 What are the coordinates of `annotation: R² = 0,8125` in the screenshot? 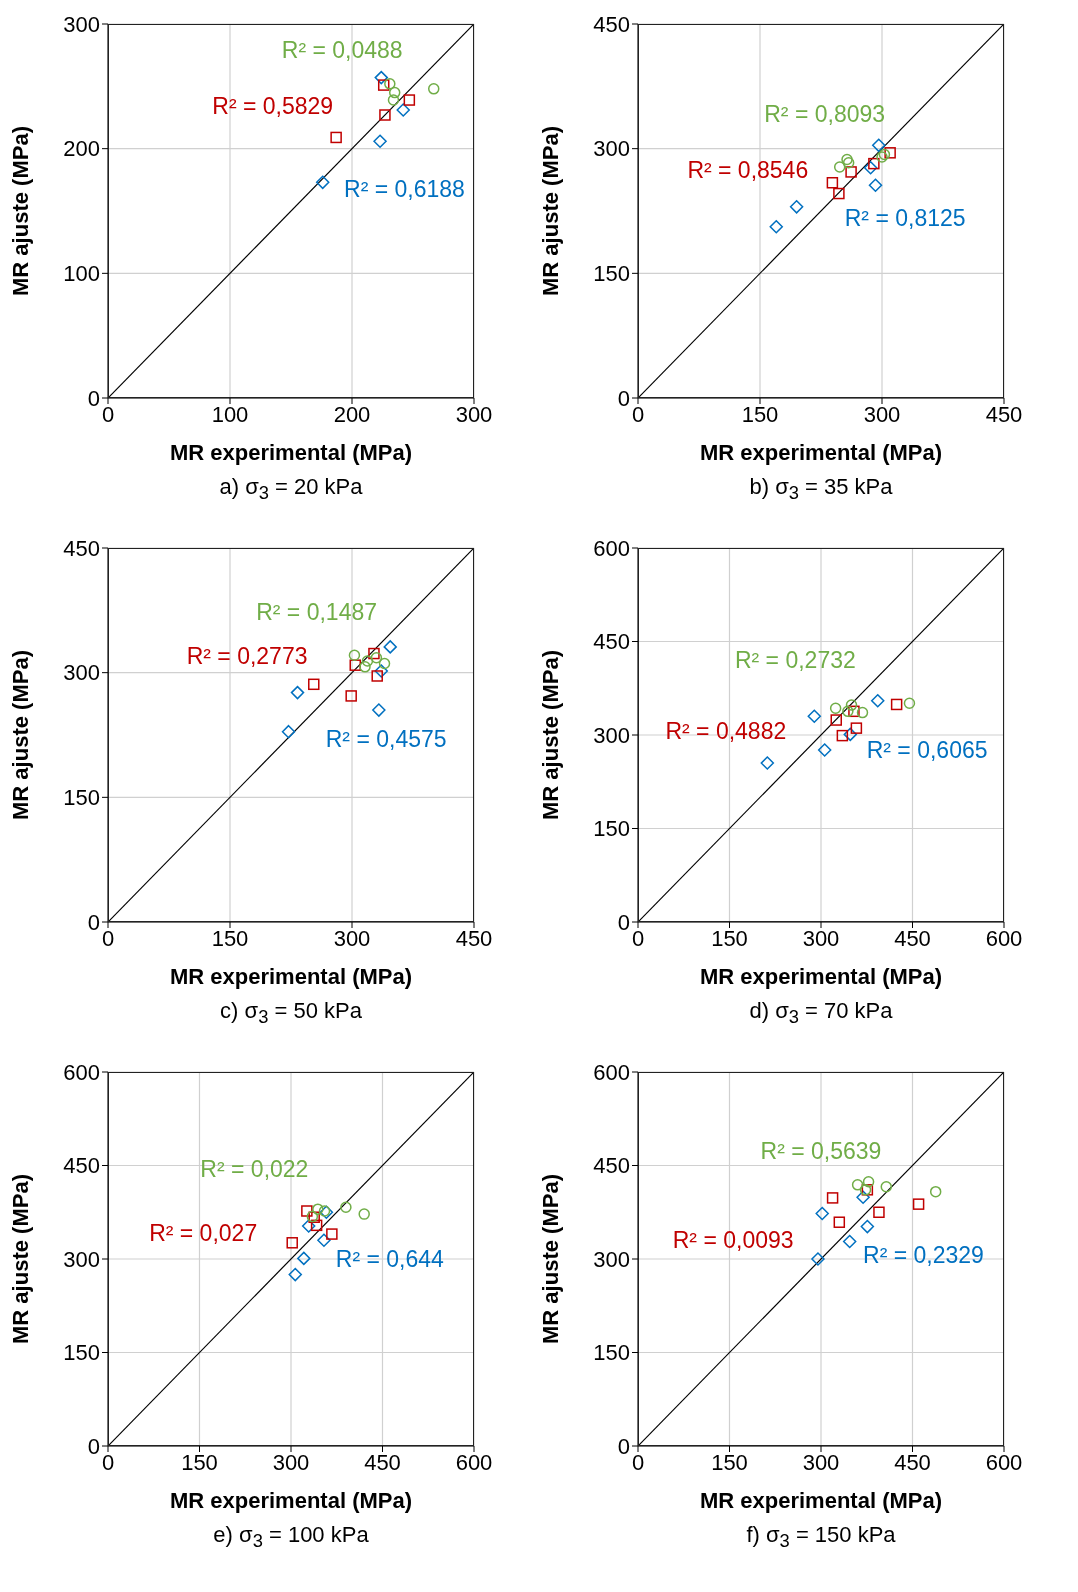 It's located at (905, 218).